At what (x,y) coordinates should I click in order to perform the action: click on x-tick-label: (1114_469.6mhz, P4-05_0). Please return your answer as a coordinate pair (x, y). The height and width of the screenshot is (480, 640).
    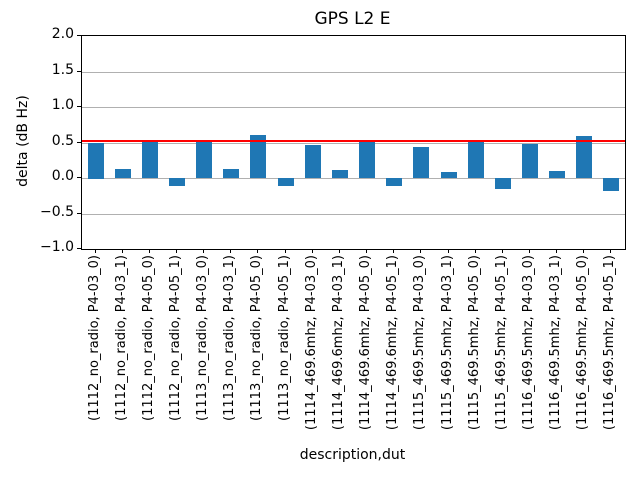
    Looking at the image, I should click on (365, 343).